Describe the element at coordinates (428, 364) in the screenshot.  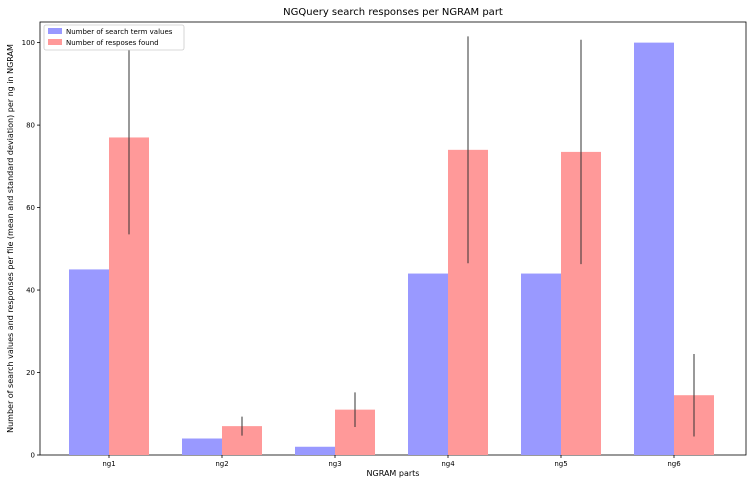
I see `bar-search-terms-ng4` at that location.